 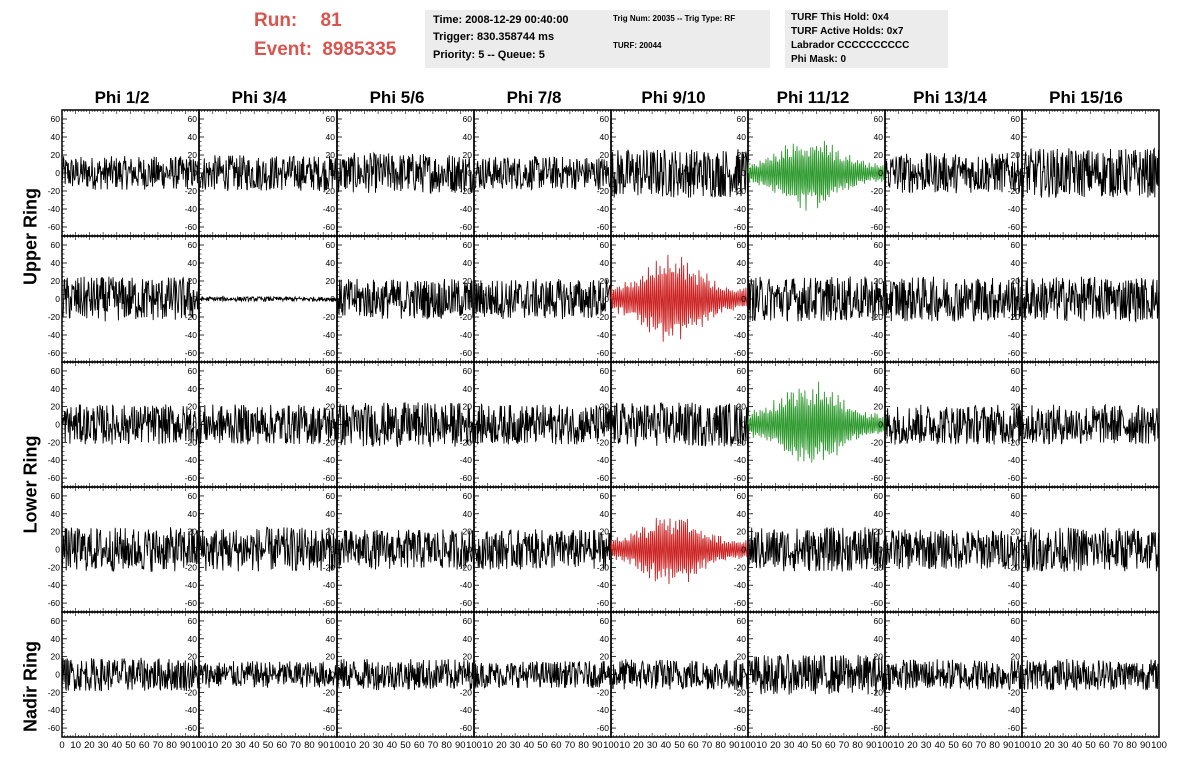 I want to click on column-header-phi-3-4: Phi 3/4, so click(x=259, y=97).